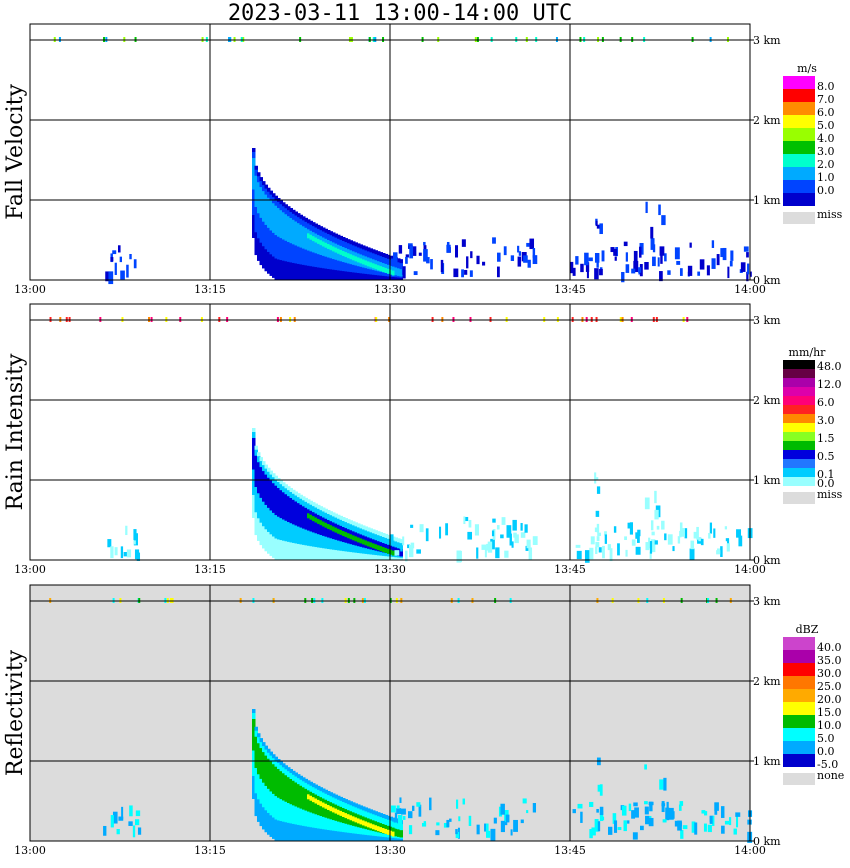  Describe the element at coordinates (767, 841) in the screenshot. I see `height-tick-label: 0 km` at that location.